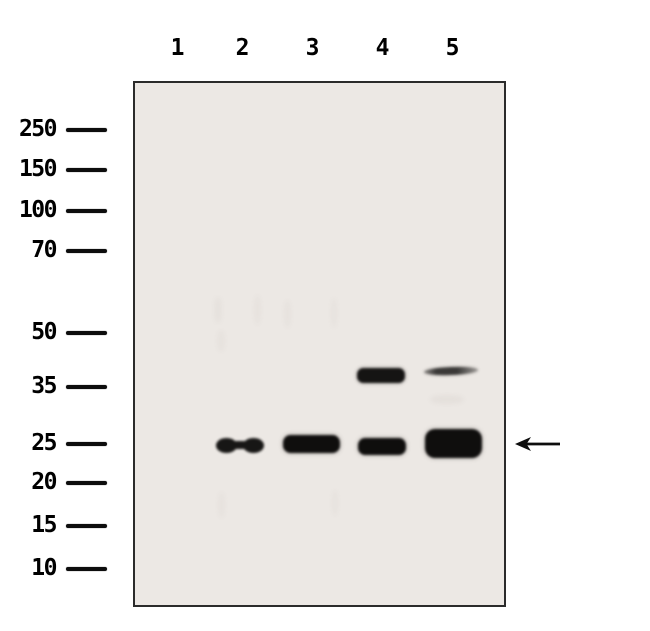 This screenshot has height=631, width=650. Describe the element at coordinates (44, 524) in the screenshot. I see `ladder-label-15kda: 15` at that location.